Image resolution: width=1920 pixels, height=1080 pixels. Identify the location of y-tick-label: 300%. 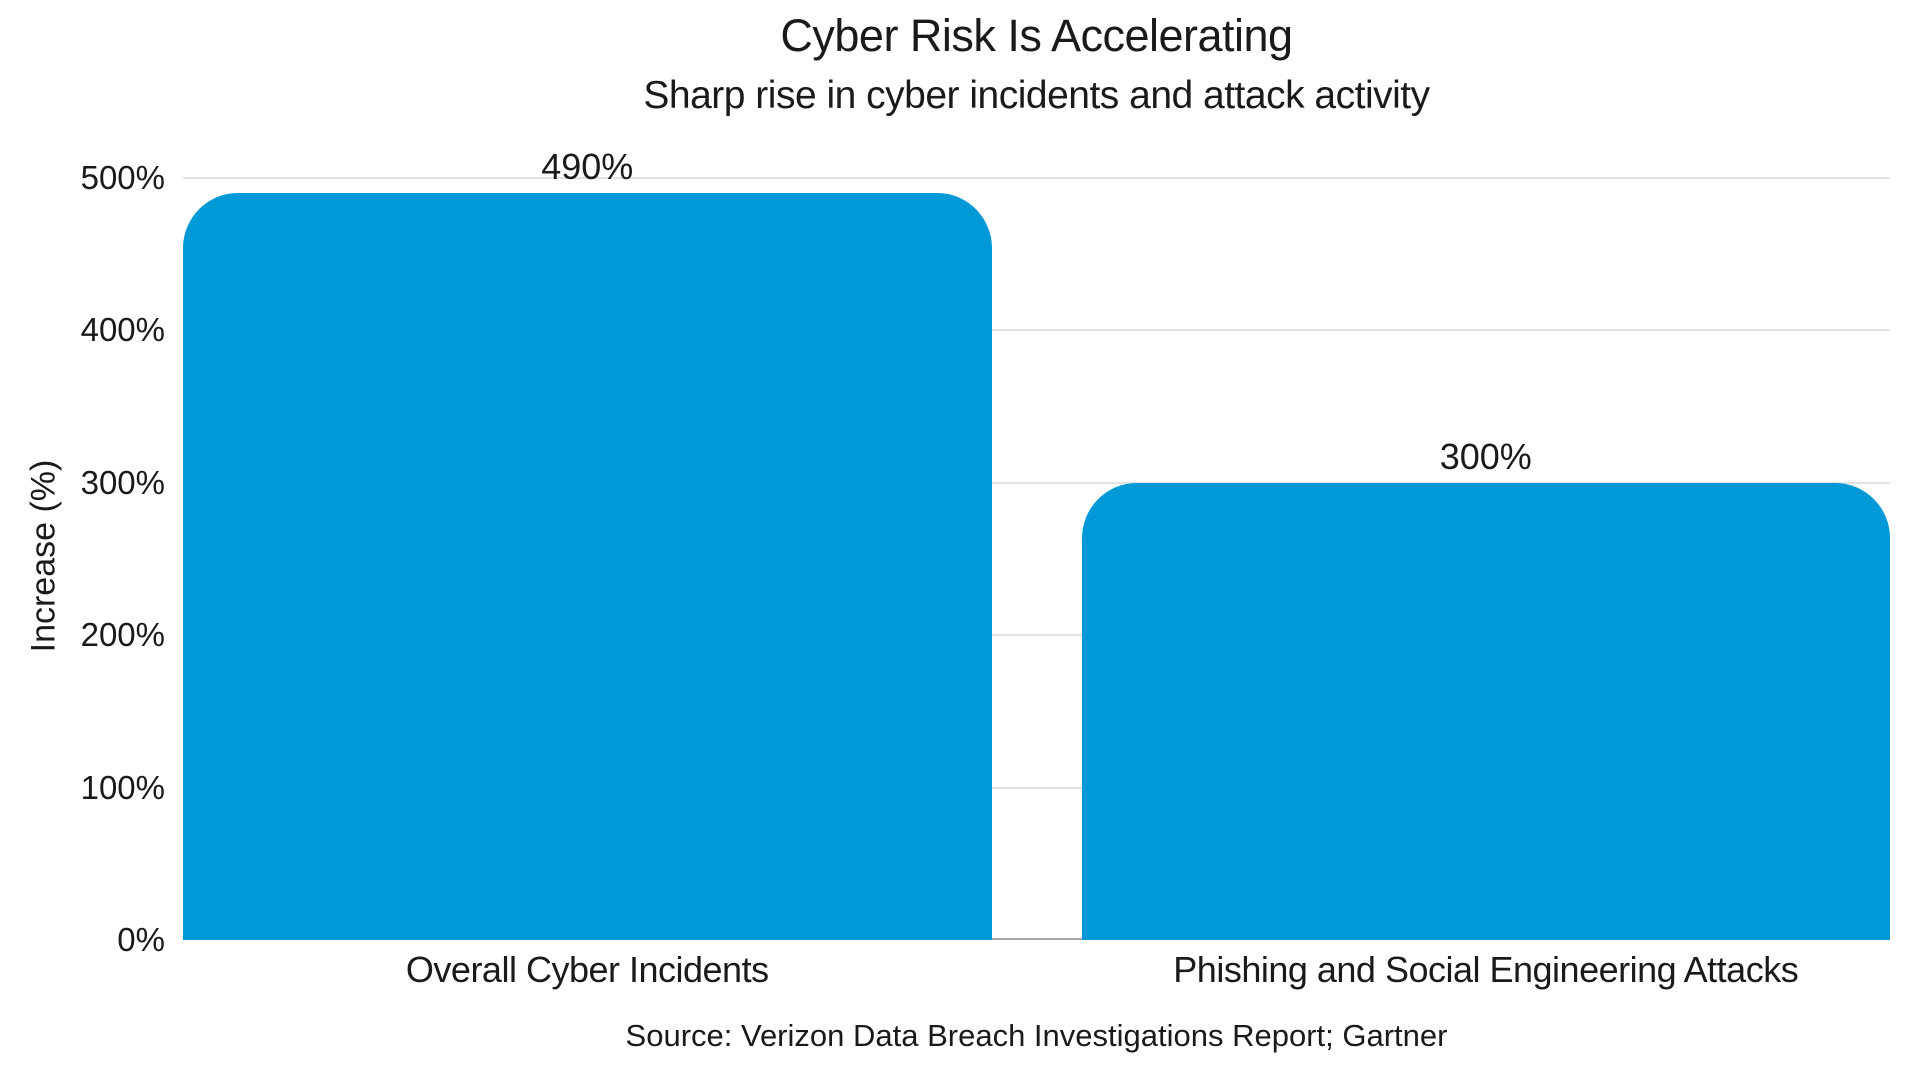
(122, 482).